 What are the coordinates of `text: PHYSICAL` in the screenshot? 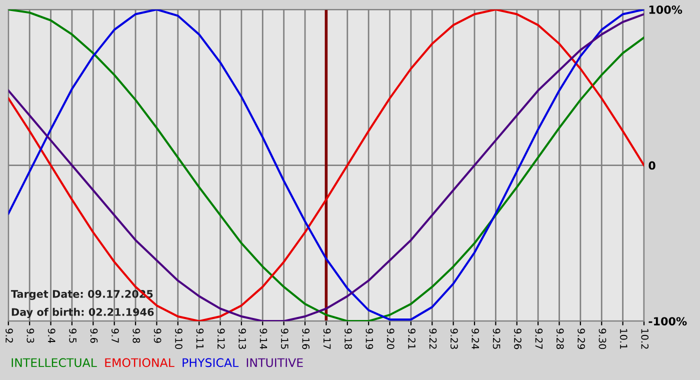 It's located at (210, 363).